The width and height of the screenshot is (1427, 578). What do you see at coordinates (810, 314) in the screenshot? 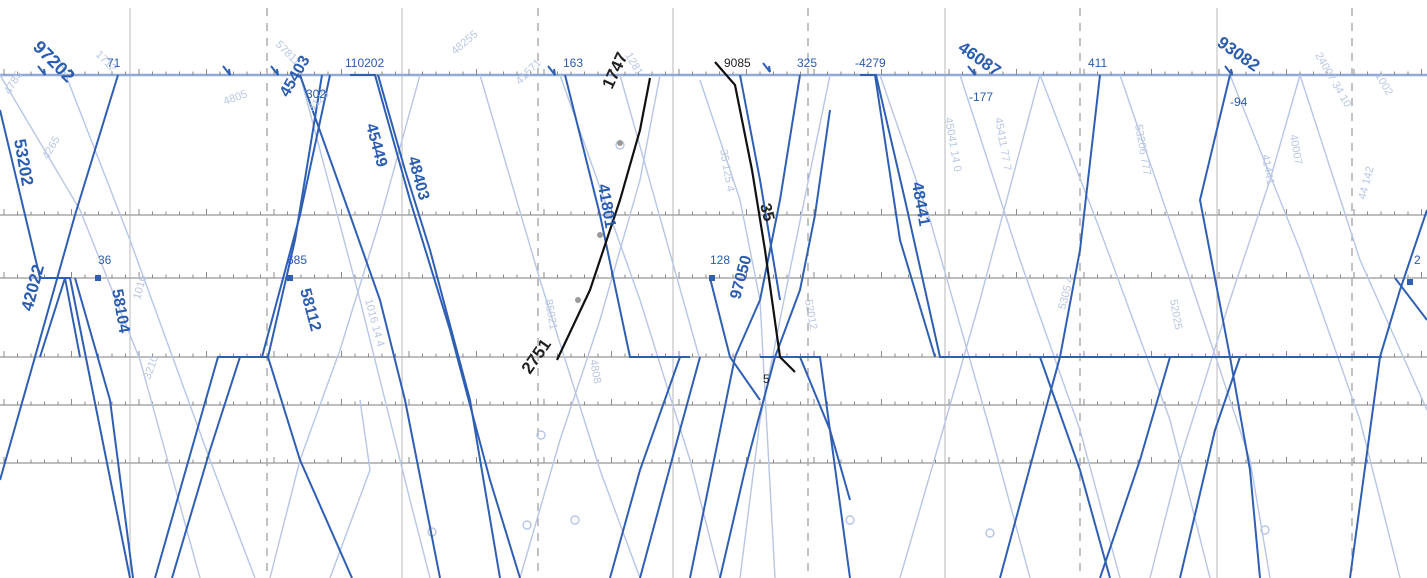
I see `faint-train-number-label: 52012` at bounding box center [810, 314].